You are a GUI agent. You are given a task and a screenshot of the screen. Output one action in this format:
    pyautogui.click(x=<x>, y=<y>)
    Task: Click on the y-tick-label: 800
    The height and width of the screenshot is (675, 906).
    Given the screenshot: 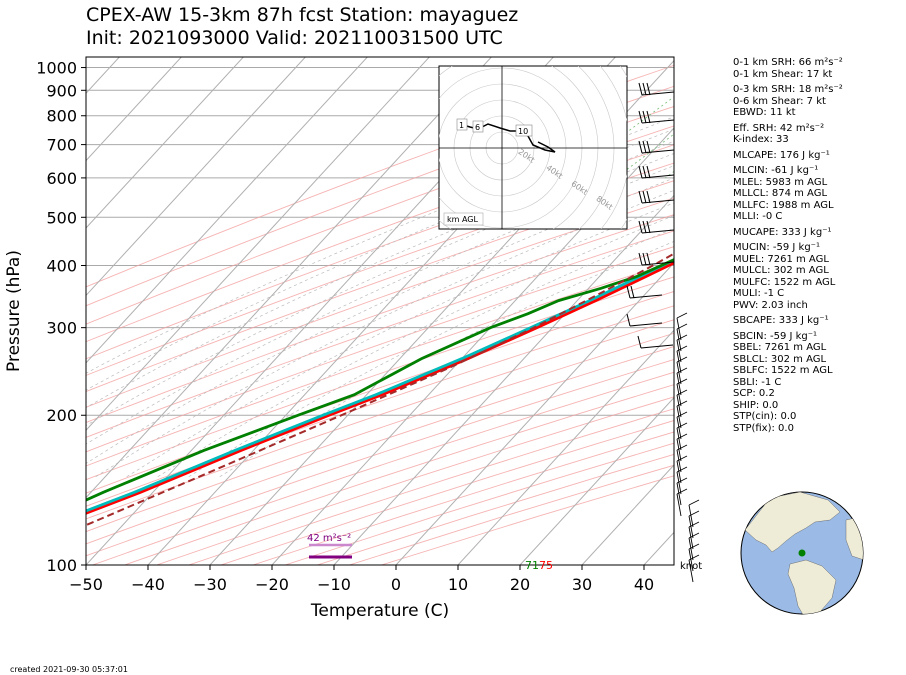 What is the action you would take?
    pyautogui.click(x=61, y=116)
    